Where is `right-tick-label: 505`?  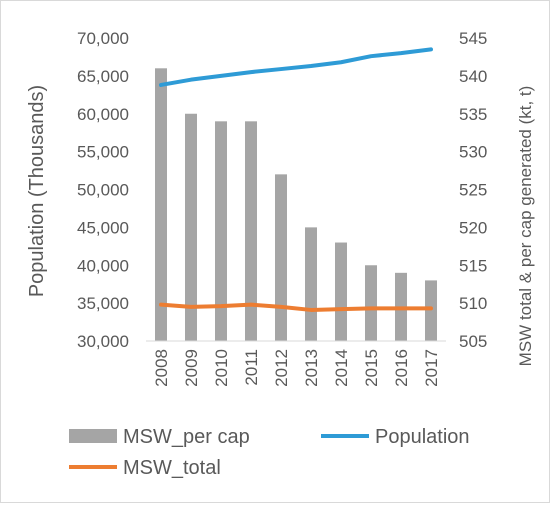
right-tick-label: 505 is located at coordinates (473, 341).